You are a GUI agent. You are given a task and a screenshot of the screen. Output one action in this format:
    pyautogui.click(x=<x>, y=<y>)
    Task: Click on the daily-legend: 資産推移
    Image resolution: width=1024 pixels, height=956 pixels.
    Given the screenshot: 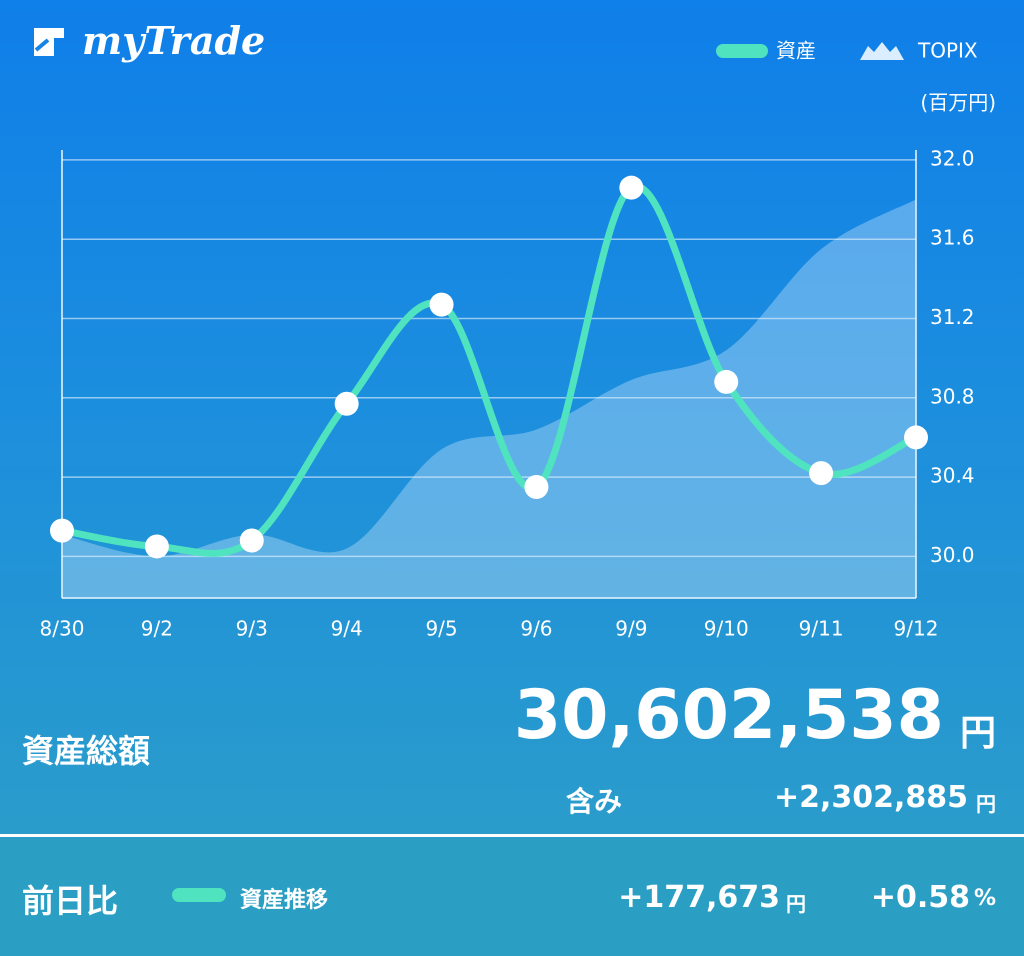 What is the action you would take?
    pyautogui.click(x=284, y=900)
    